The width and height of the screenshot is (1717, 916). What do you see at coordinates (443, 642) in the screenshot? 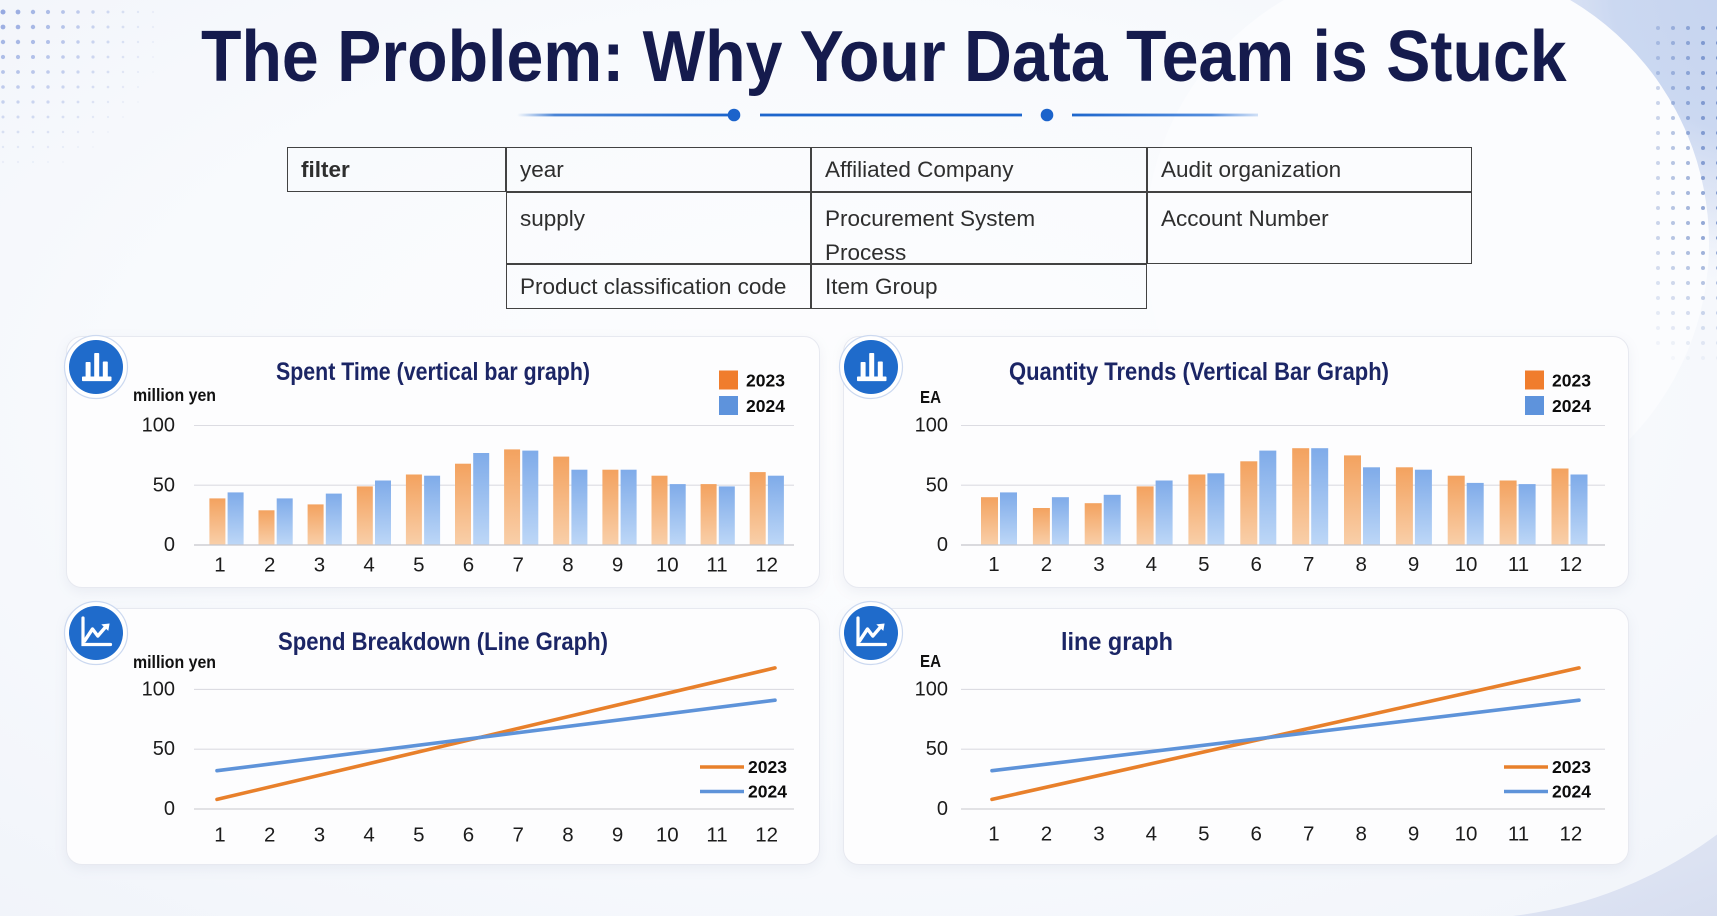
I see `svg-text: Spend Breakdown (Line Graph)` at bounding box center [443, 642].